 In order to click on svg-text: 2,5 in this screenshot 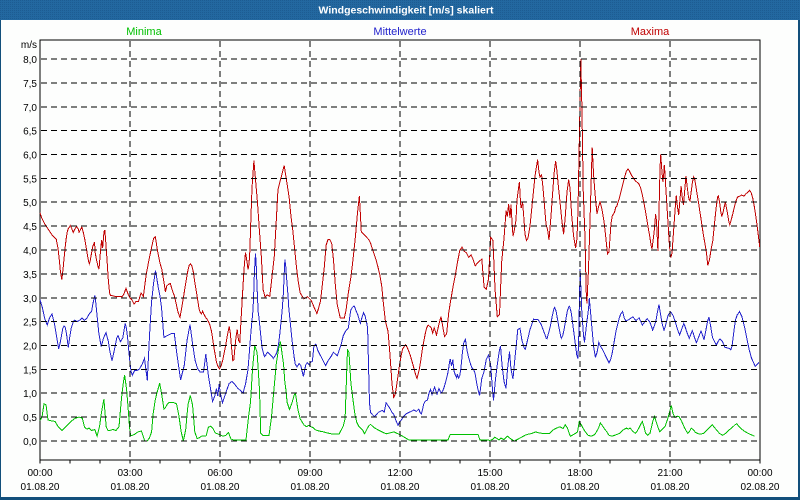, I will do `click(30, 323)`.